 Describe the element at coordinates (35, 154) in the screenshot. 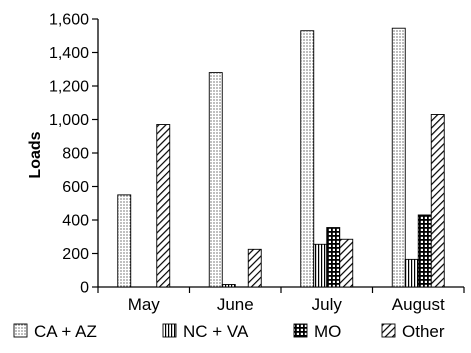

I see `y-axis-title: Loads` at that location.